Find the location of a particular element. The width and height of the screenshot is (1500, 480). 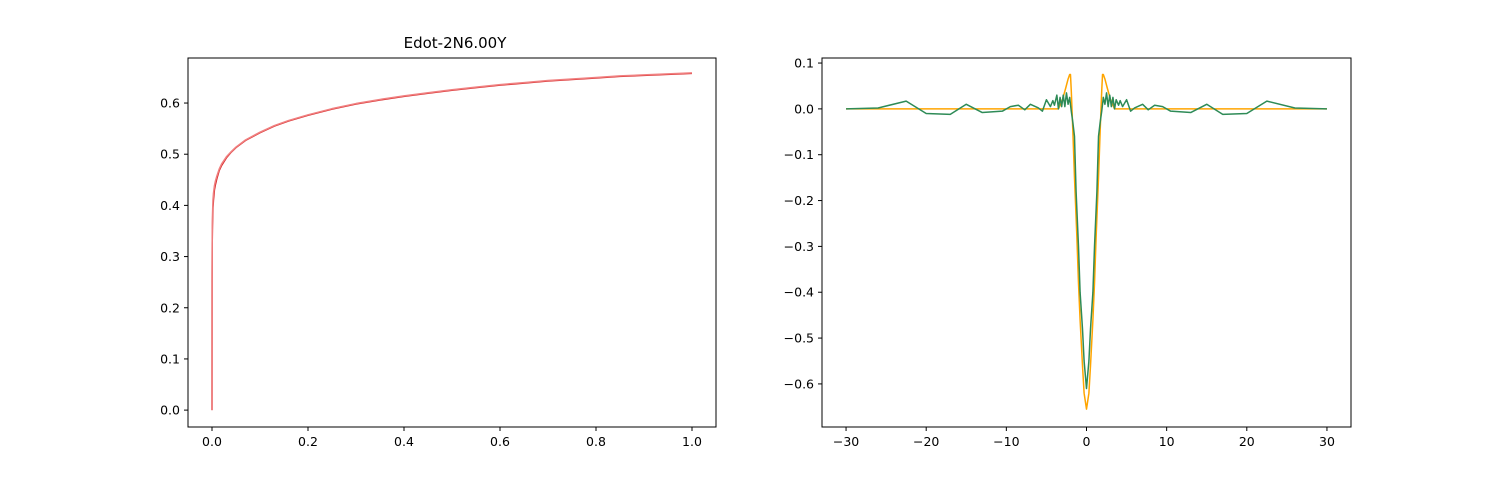

left-y-tick-label: 0.5 is located at coordinates (170, 154).